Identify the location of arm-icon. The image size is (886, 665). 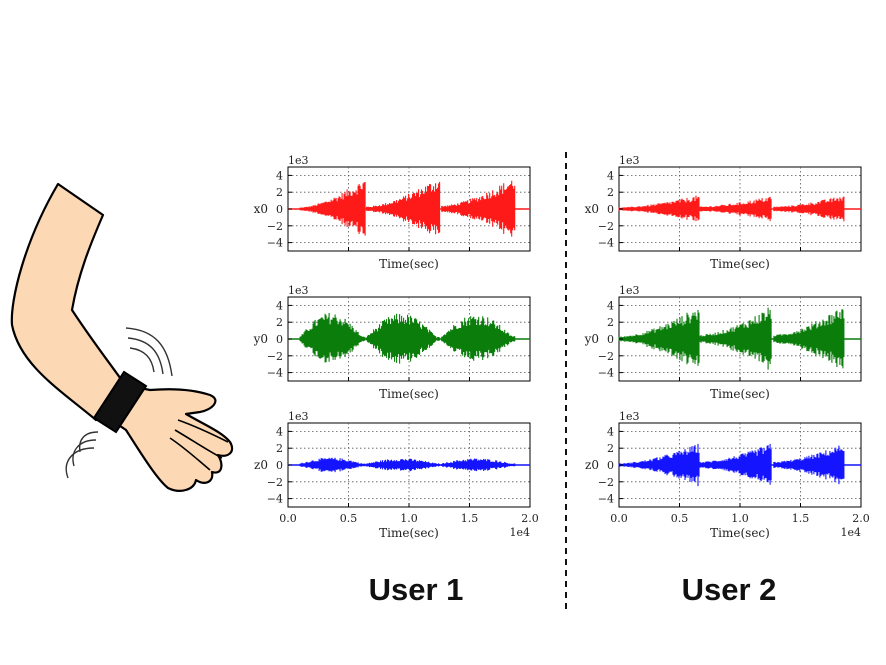
(122, 337).